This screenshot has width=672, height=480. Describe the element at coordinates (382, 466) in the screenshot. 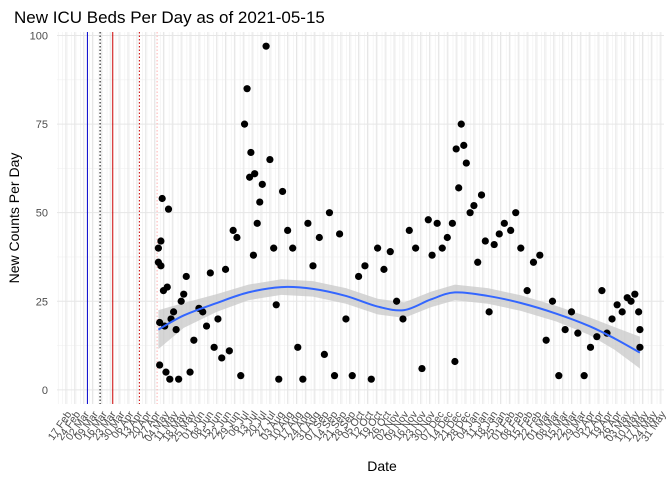

I see `x-axis-title: Date` at that location.